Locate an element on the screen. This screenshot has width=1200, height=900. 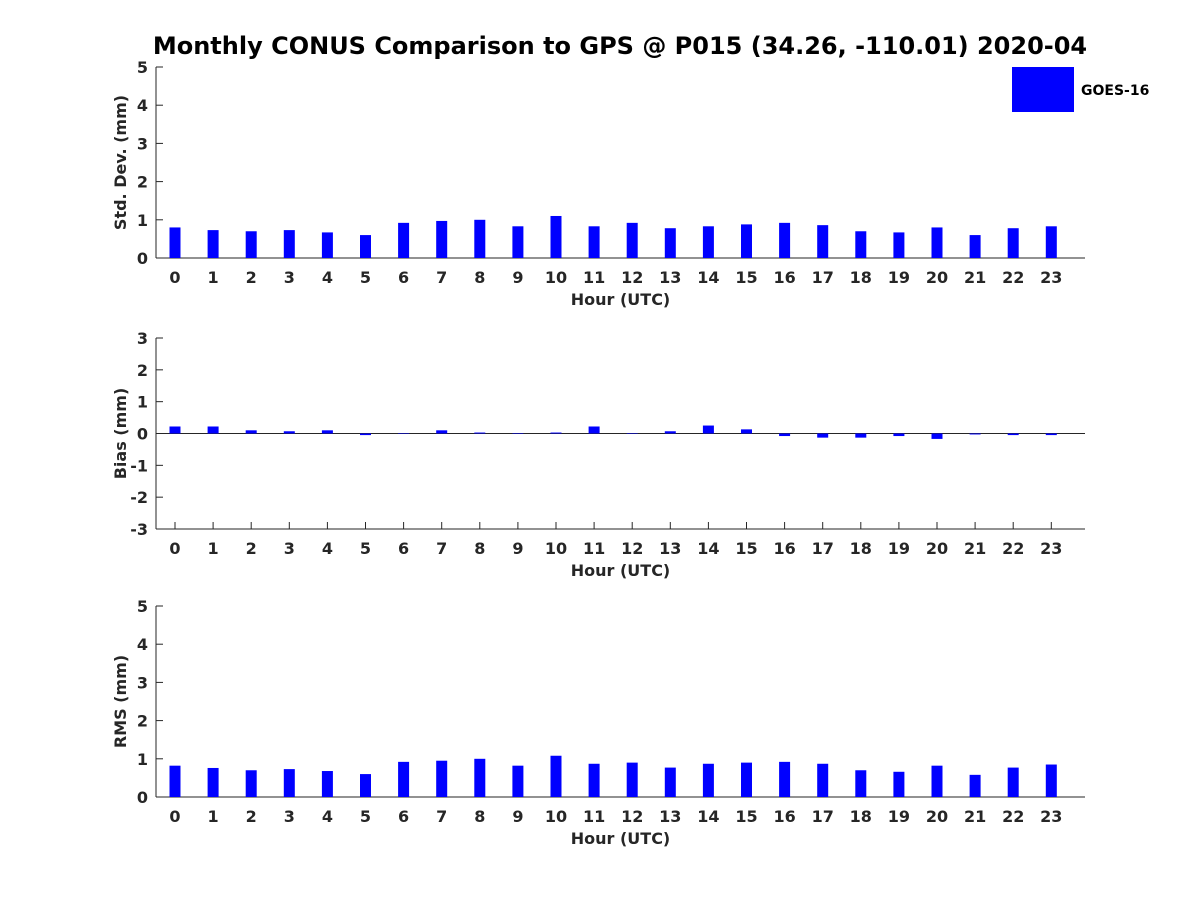
x-tick-label: 2 is located at coordinates (251, 277).